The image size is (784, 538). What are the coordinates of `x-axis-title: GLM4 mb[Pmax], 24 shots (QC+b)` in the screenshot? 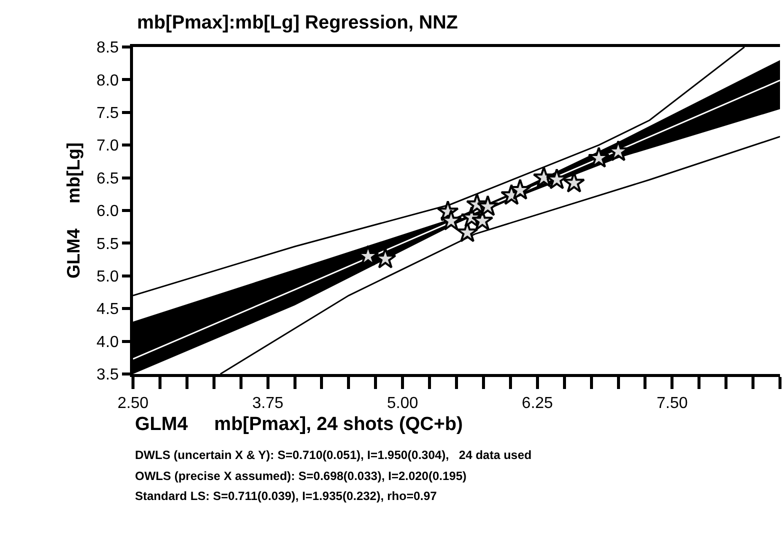 It's located at (299, 424).